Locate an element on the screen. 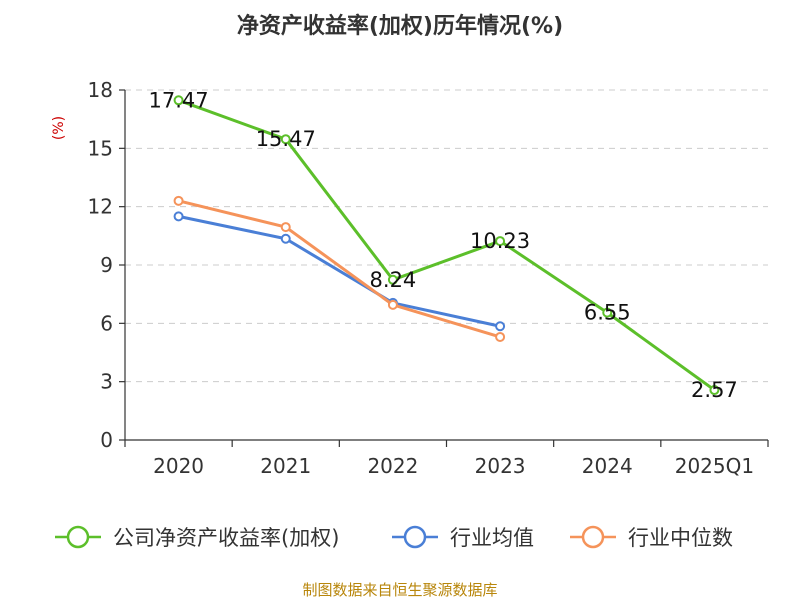 The height and width of the screenshot is (600, 800). y-tick-label: 12 is located at coordinates (100, 207).